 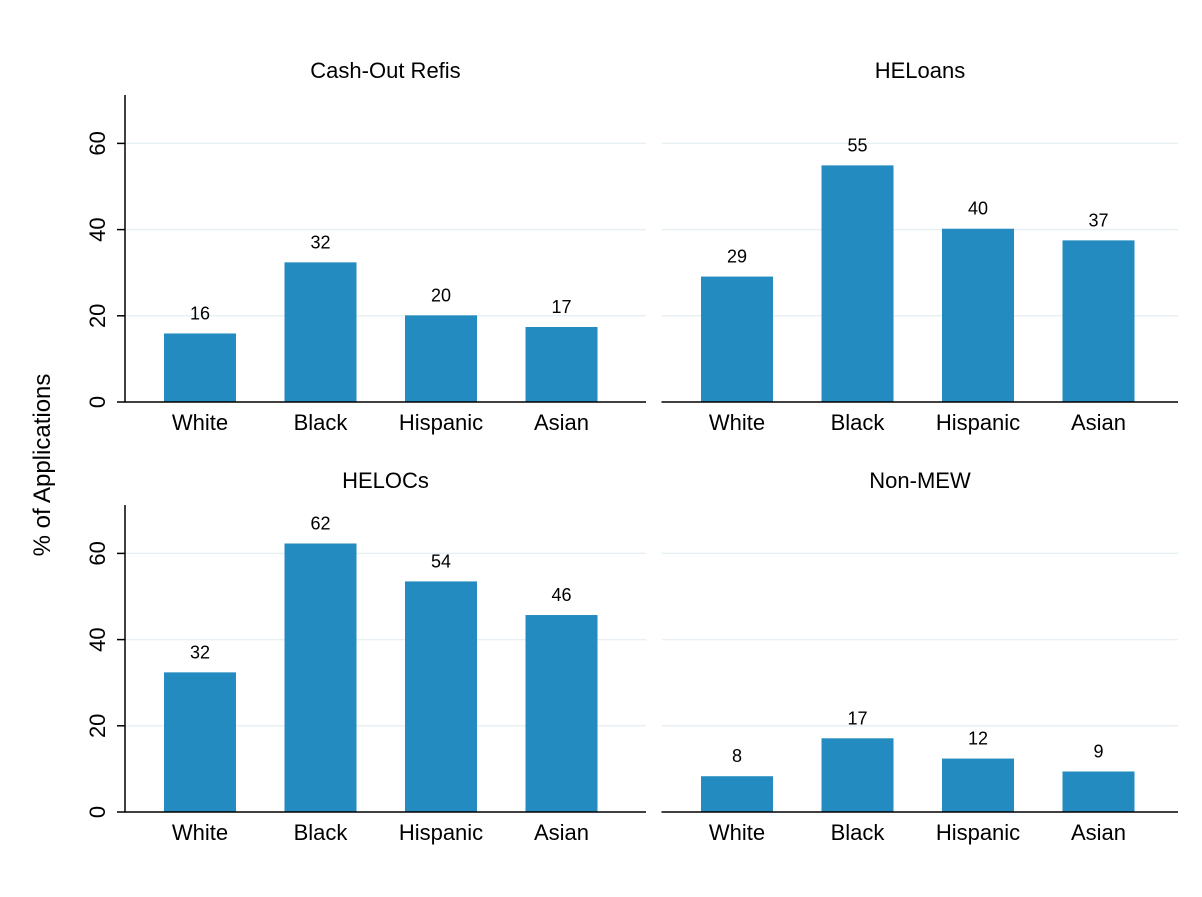 I want to click on panel-3-bar-white, so click(x=200, y=742).